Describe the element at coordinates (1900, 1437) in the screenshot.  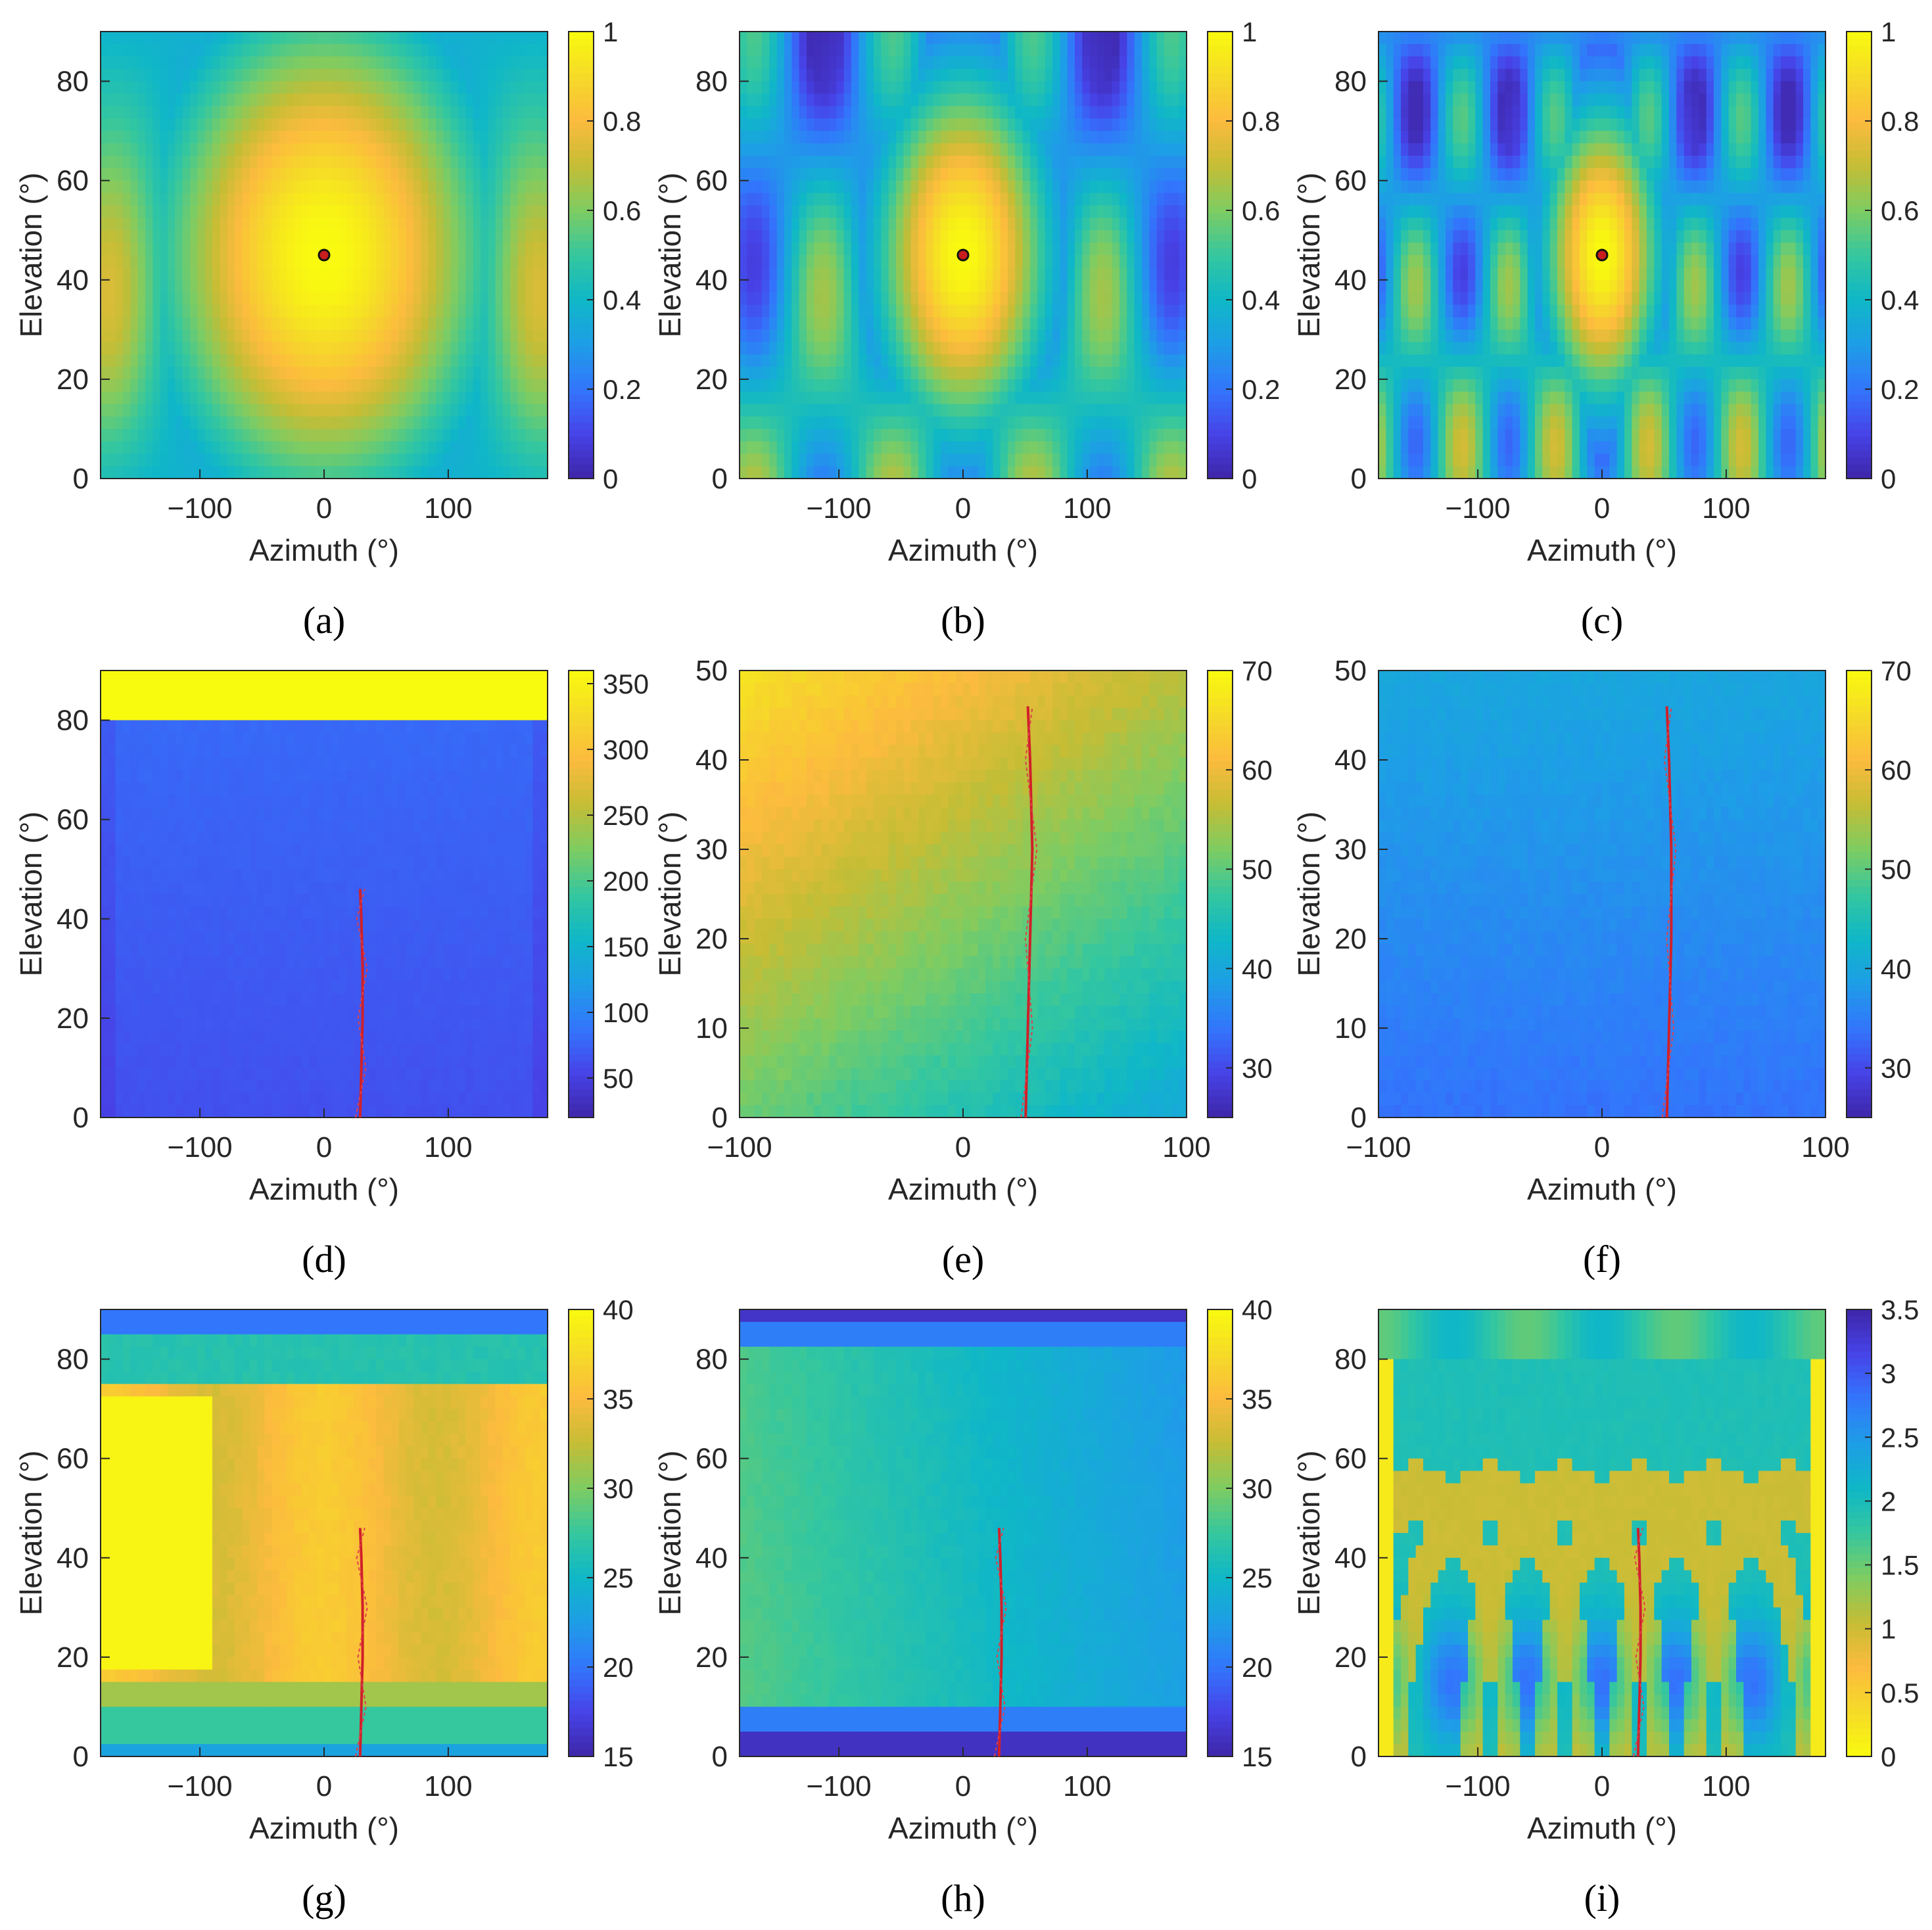
I see `colorbar-tick-label: 2.5` at that location.